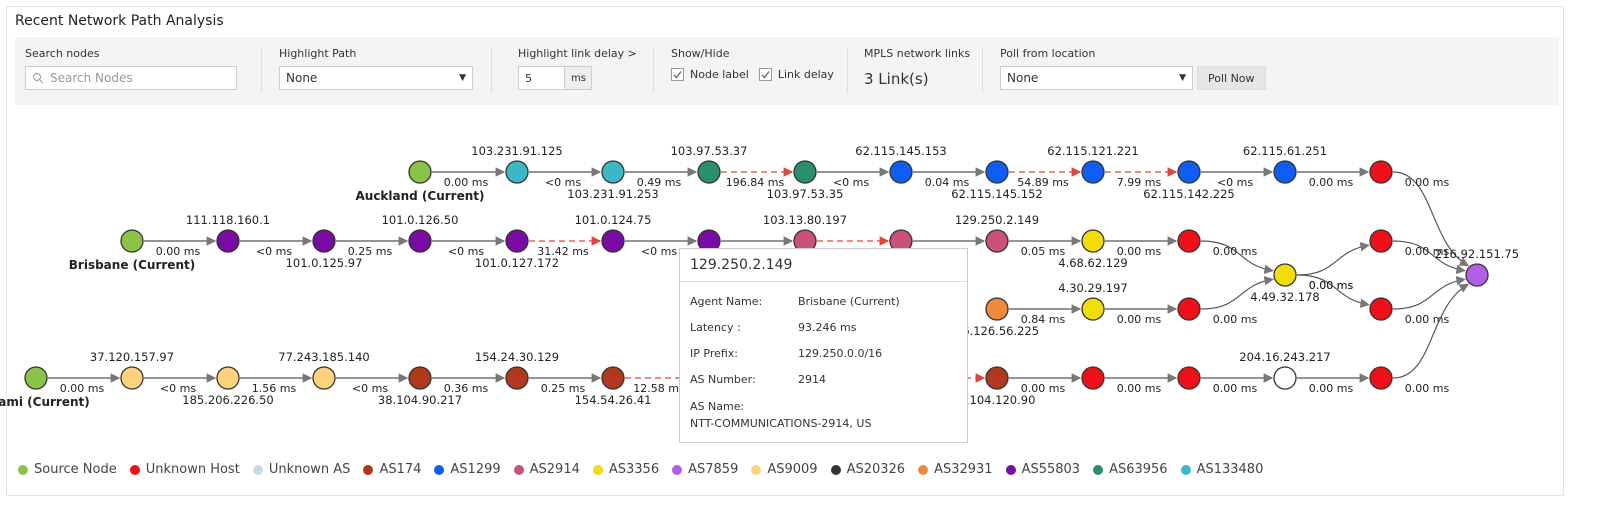 The height and width of the screenshot is (513, 1621). What do you see at coordinates (420, 220) in the screenshot?
I see `node-label: 101.0.126.50` at bounding box center [420, 220].